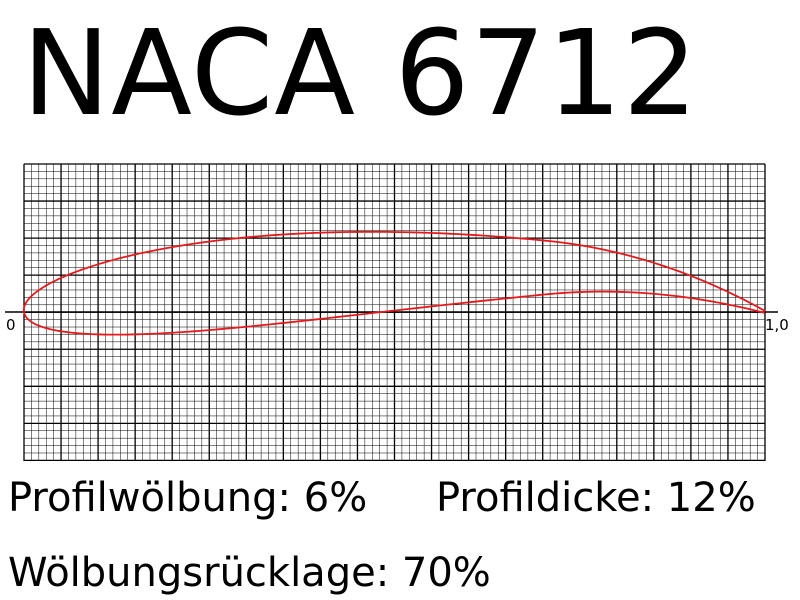  I want to click on camber-stat: Profilwölbung: 6%, so click(188, 498).